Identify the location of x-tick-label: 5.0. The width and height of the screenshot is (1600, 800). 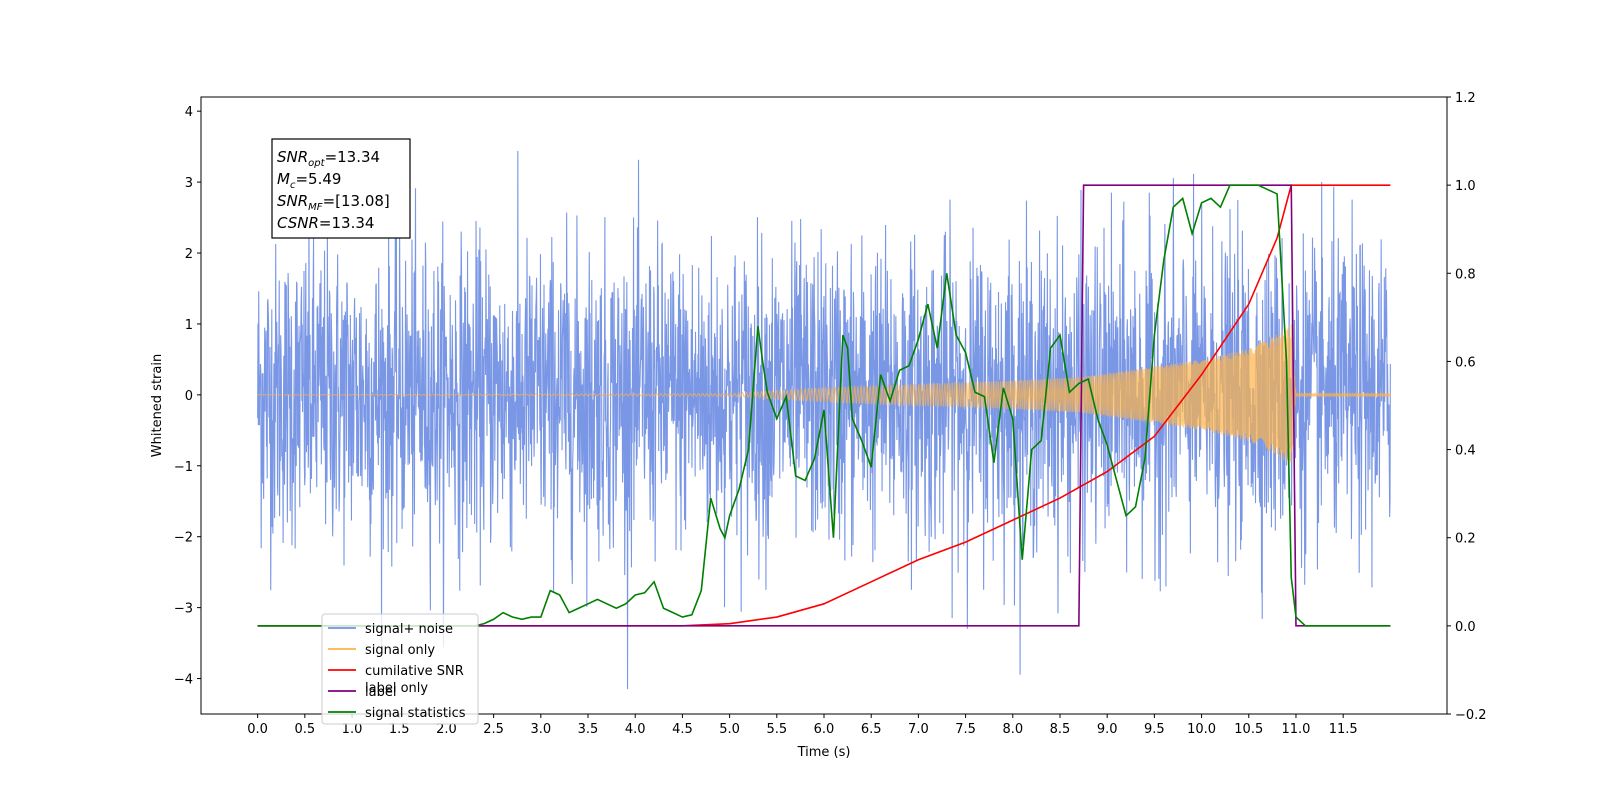
(729, 729).